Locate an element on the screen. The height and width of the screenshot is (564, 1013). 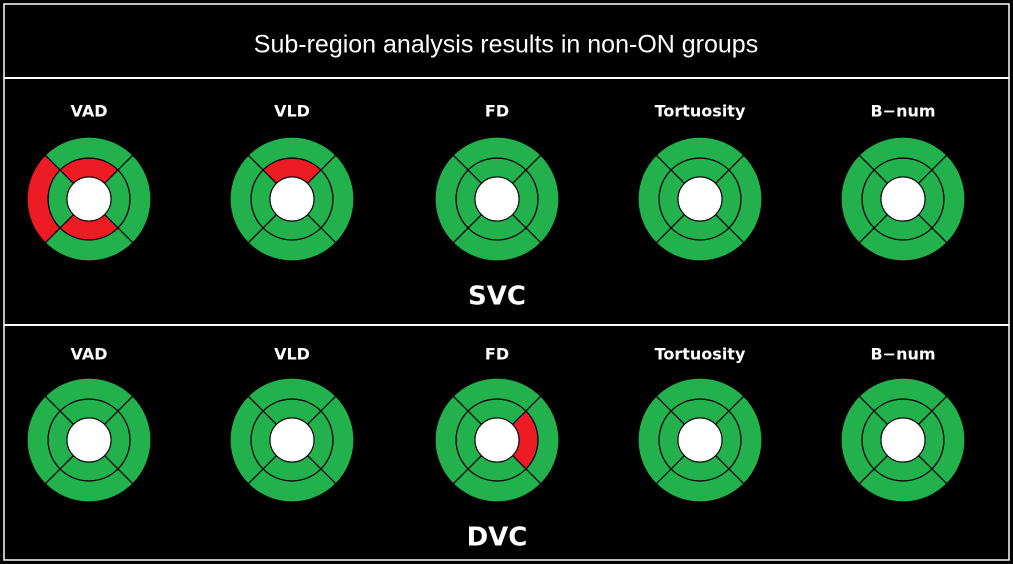
panel-name: SVC is located at coordinates (497, 297).